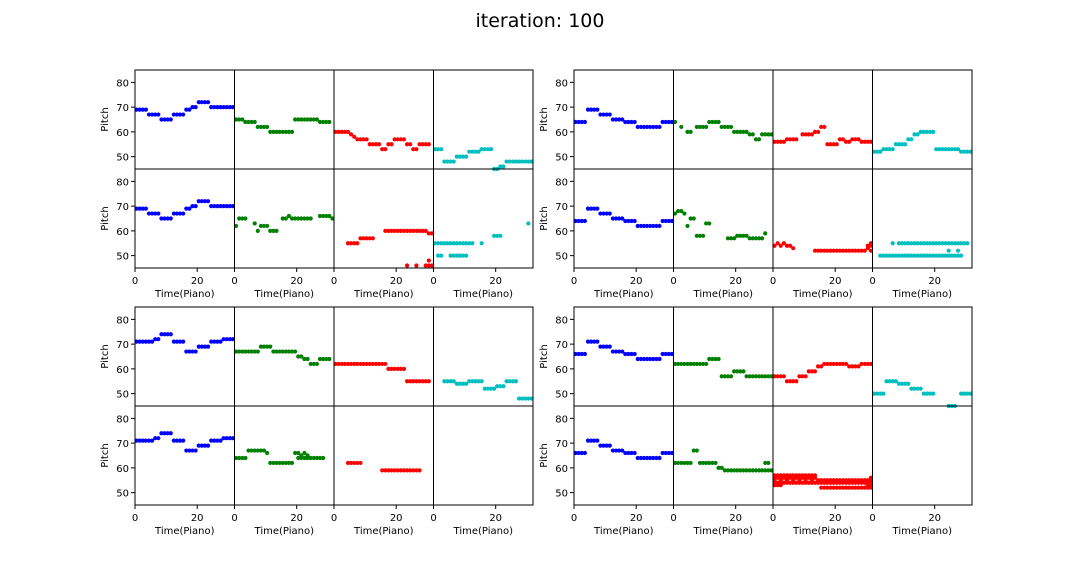 The height and width of the screenshot is (576, 1080). I want to click on y-tick-label: 50, so click(122, 158).